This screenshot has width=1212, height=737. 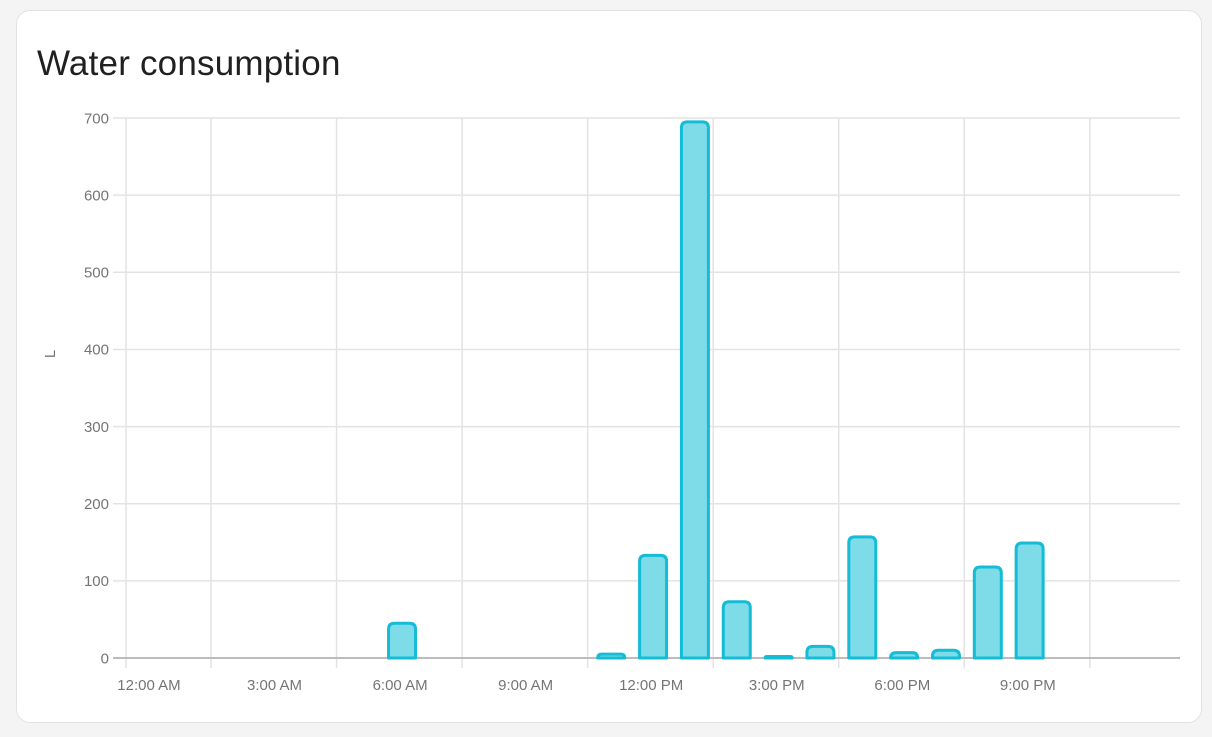 I want to click on bar-9-pm, so click(x=1029, y=600).